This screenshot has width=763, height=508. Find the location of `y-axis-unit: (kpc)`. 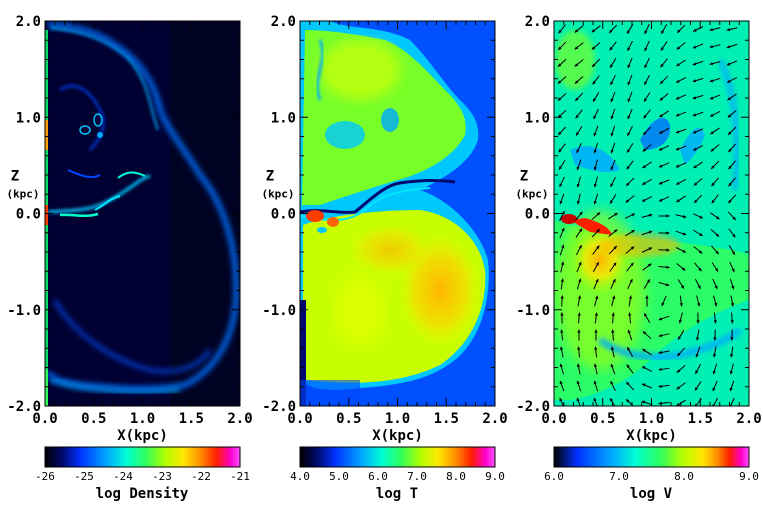

y-axis-unit: (kpc) is located at coordinates (22, 194).